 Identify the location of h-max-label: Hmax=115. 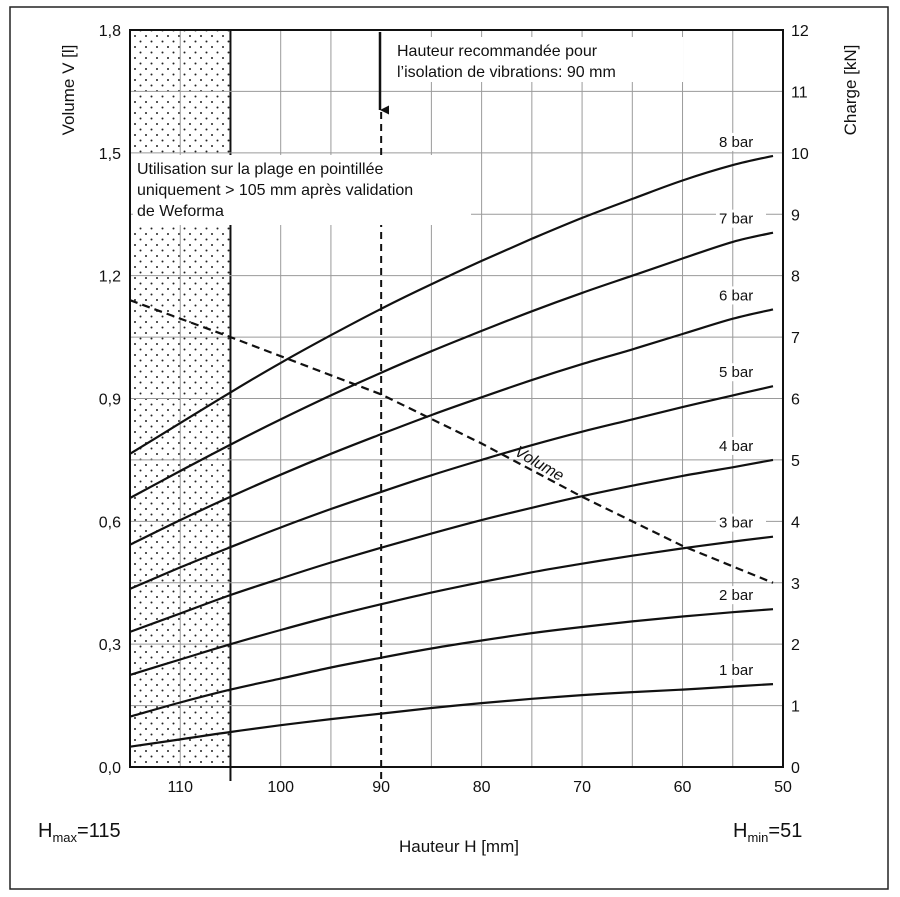
(79, 832).